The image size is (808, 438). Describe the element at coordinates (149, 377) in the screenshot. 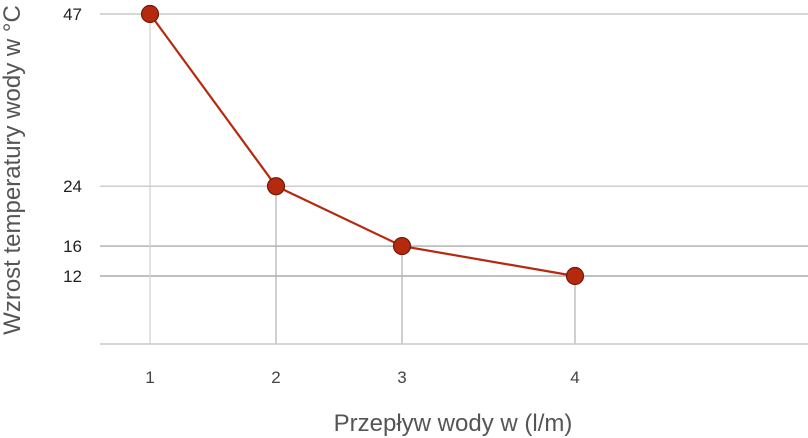

I see `x-tick-label: 1` at that location.